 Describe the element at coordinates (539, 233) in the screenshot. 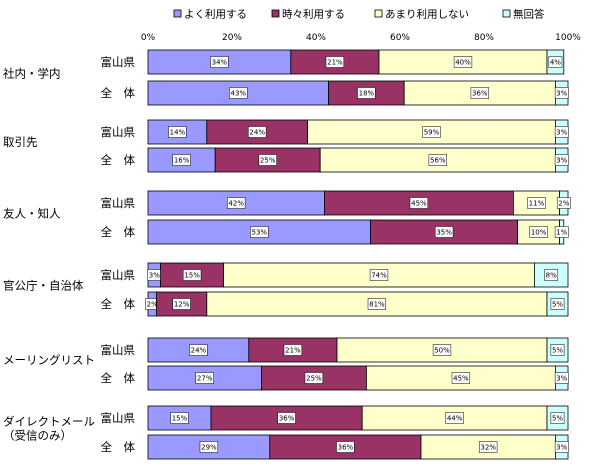

I see `svg-text: 10%` at that location.